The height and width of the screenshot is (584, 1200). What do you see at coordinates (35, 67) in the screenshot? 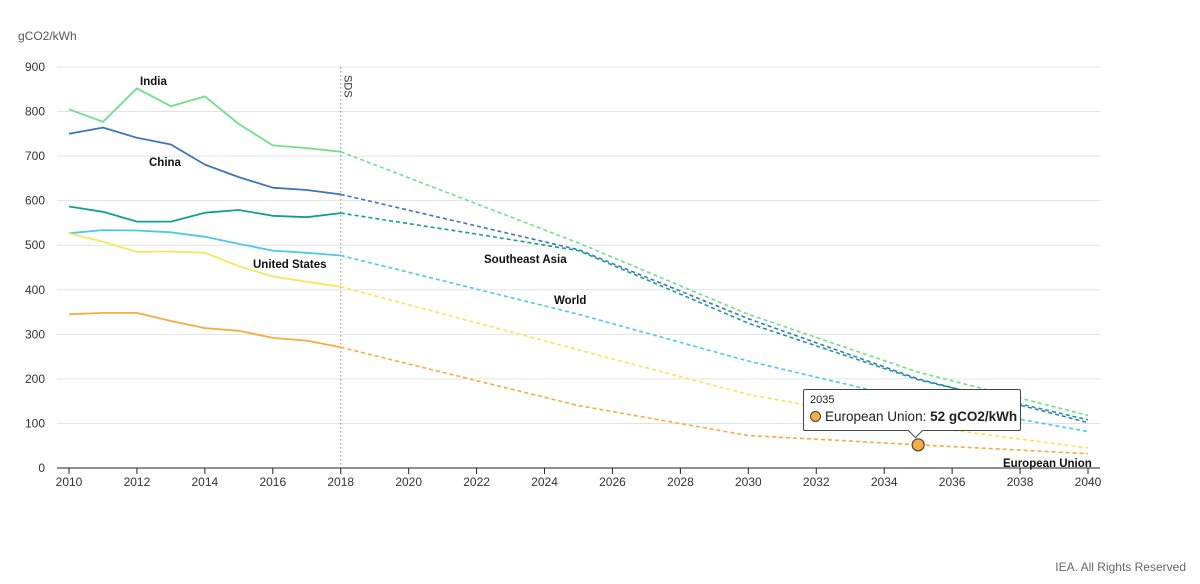
I see `y-tick-label-900: 900` at bounding box center [35, 67].